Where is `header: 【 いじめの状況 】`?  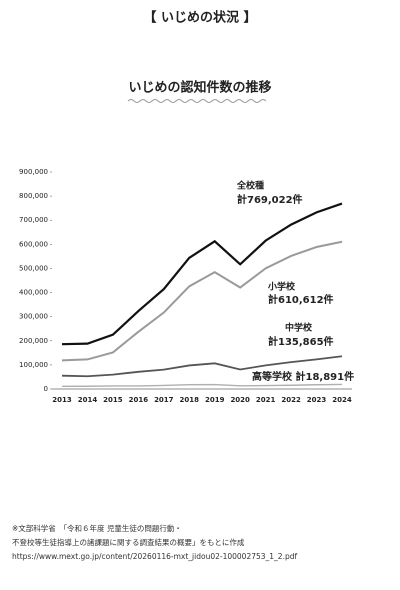 header: 【 いじめの状況 】 is located at coordinates (199, 18).